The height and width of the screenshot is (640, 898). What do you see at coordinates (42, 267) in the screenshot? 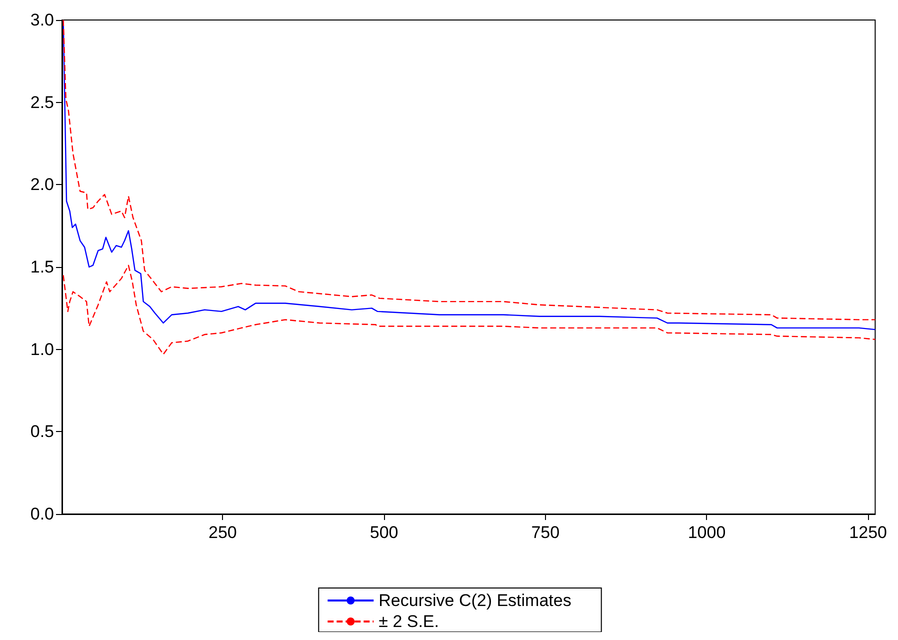
I see `y-tick-label: 1.5` at bounding box center [42, 267].